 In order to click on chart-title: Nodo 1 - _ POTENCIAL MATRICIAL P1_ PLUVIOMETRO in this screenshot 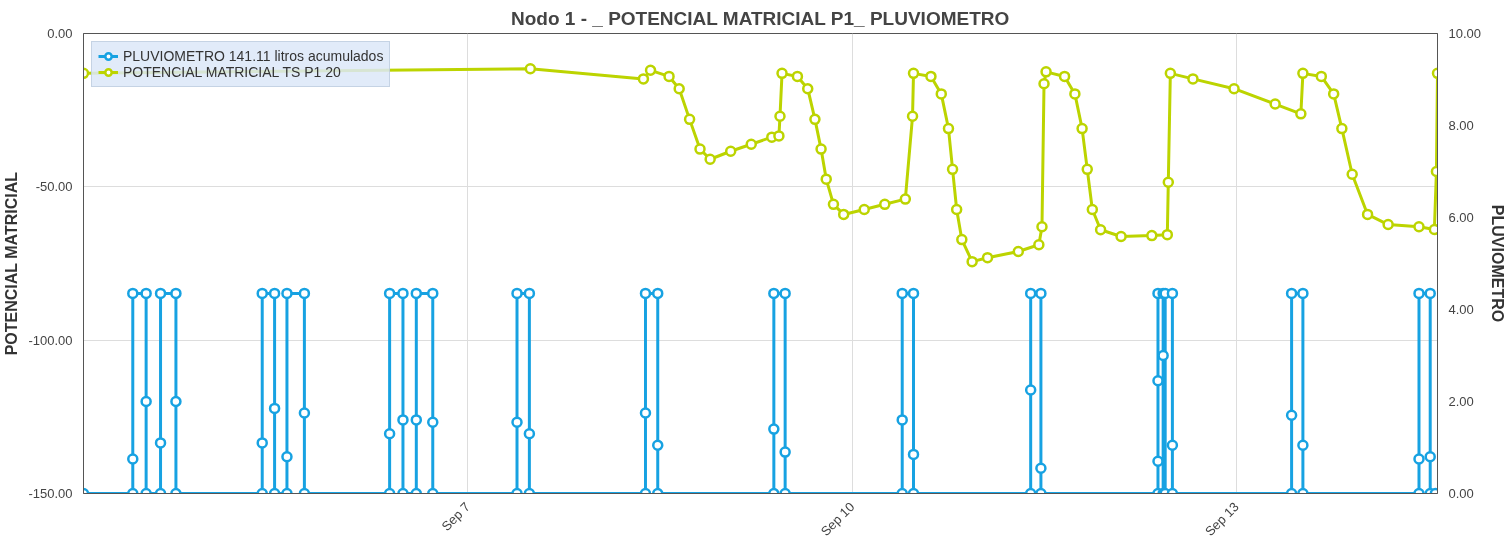, I will do `click(760, 18)`.